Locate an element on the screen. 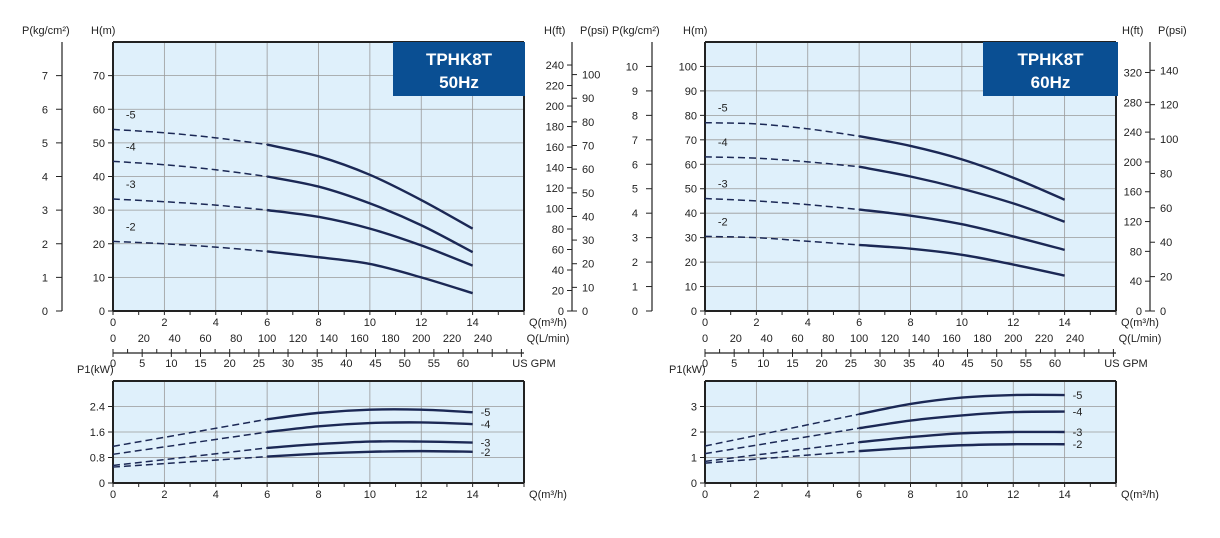 This screenshot has height=538, width=1220. psi-tick-label: 70 is located at coordinates (588, 147).